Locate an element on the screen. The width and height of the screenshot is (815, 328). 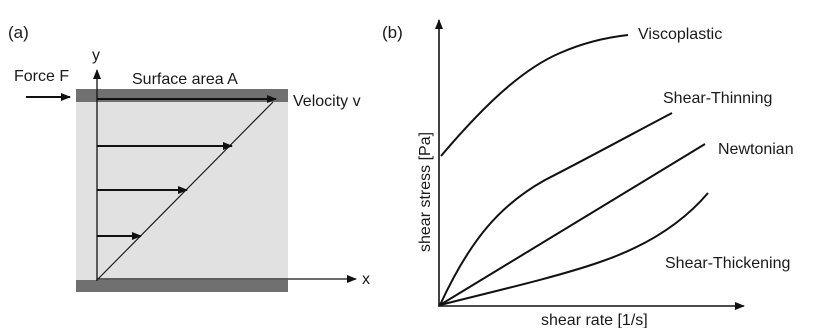
curve-label-newtonian: Newtonian is located at coordinates (756, 149).